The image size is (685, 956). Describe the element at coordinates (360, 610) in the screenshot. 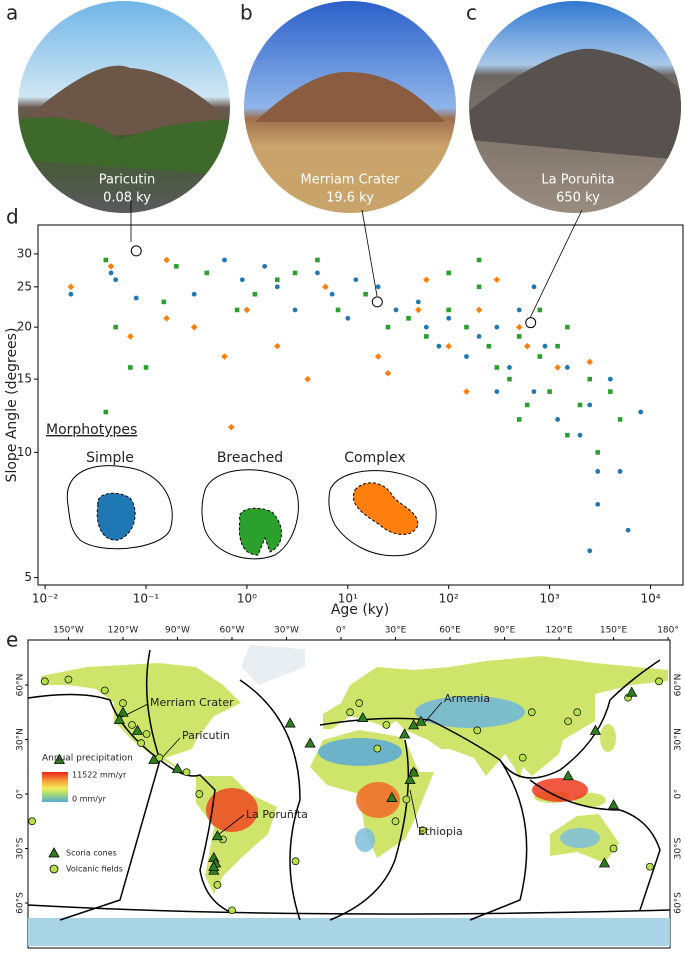

I see `x-axis-label: Age (ky)` at that location.